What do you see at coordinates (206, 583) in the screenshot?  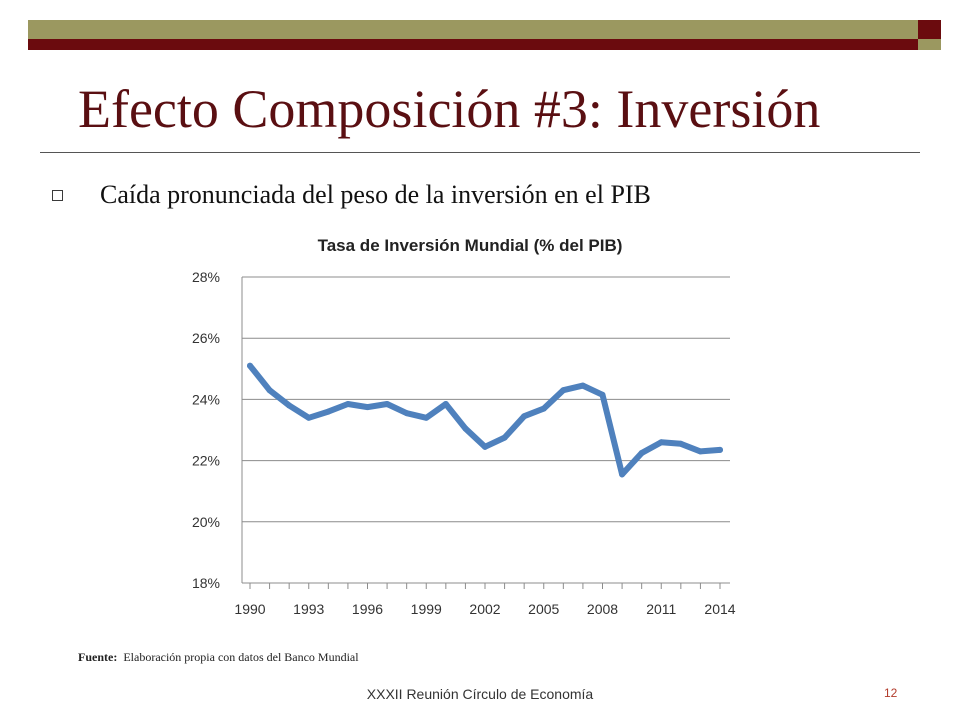 I see `y-tick-label: 18%` at bounding box center [206, 583].